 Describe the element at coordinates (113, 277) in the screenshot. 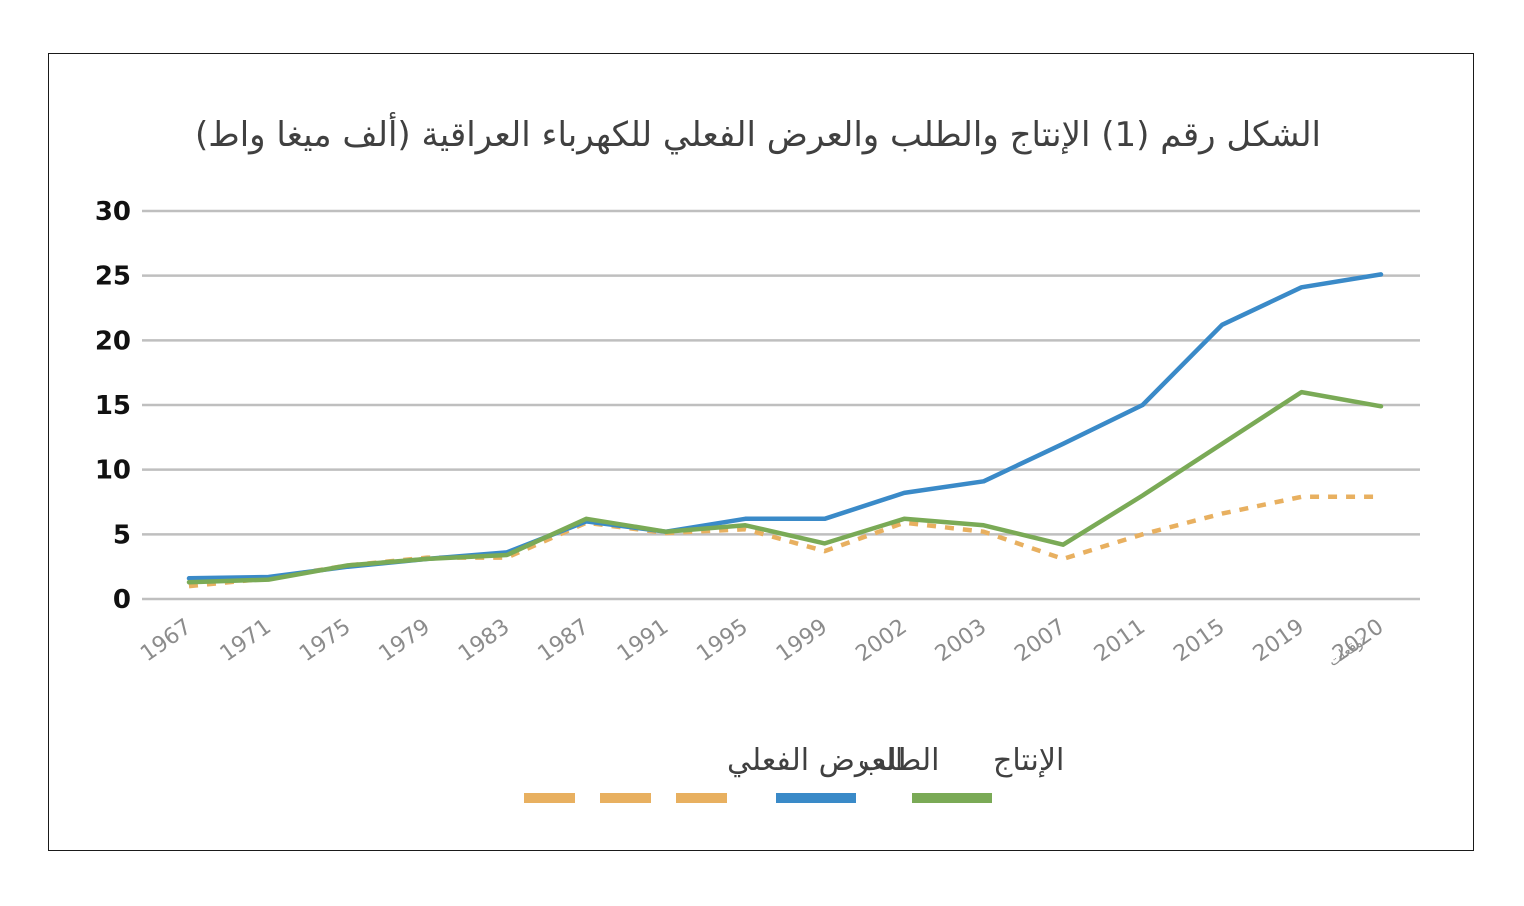

I see `y-tick-label: 25` at that location.